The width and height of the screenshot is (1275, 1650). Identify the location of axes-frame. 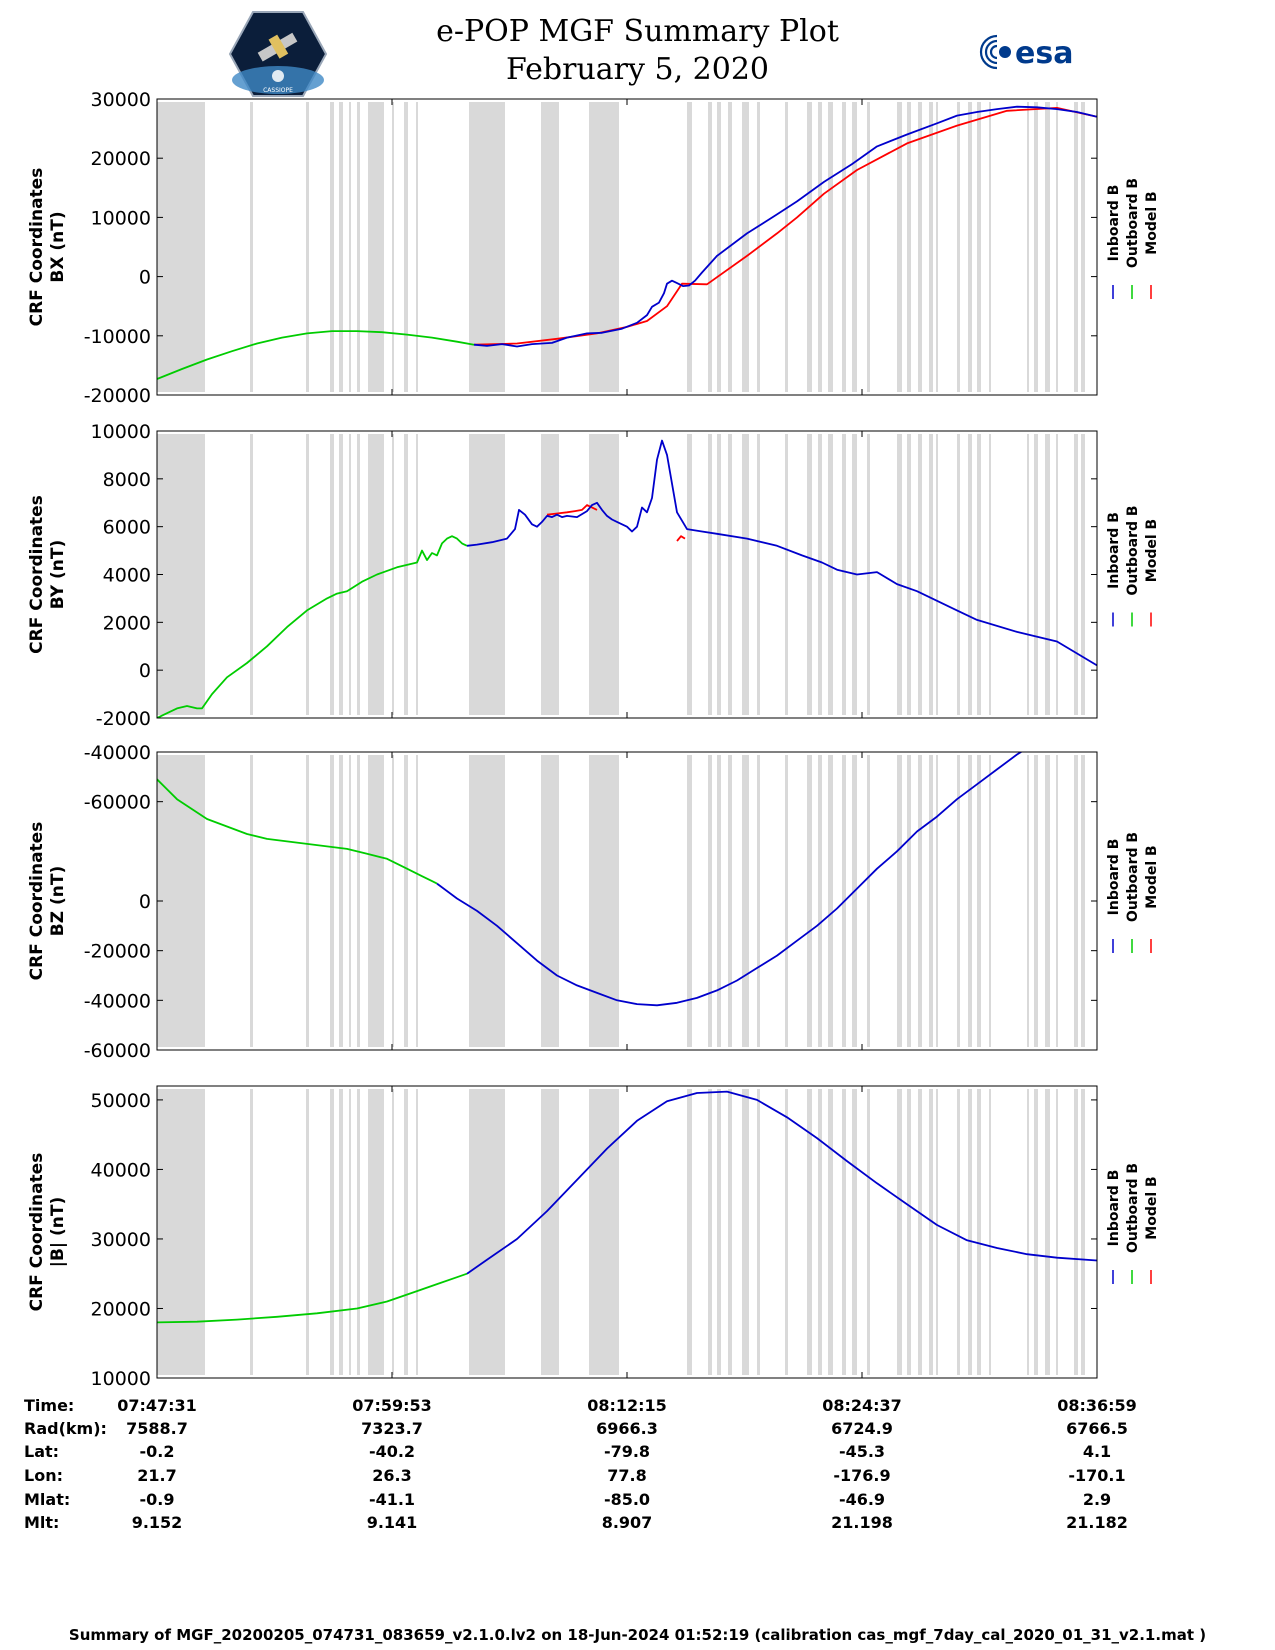
(627, 247).